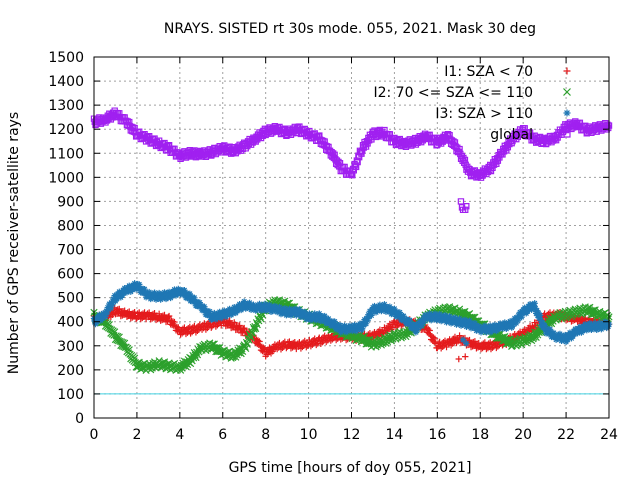  I want to click on x-tick-label: 0, so click(94, 435).